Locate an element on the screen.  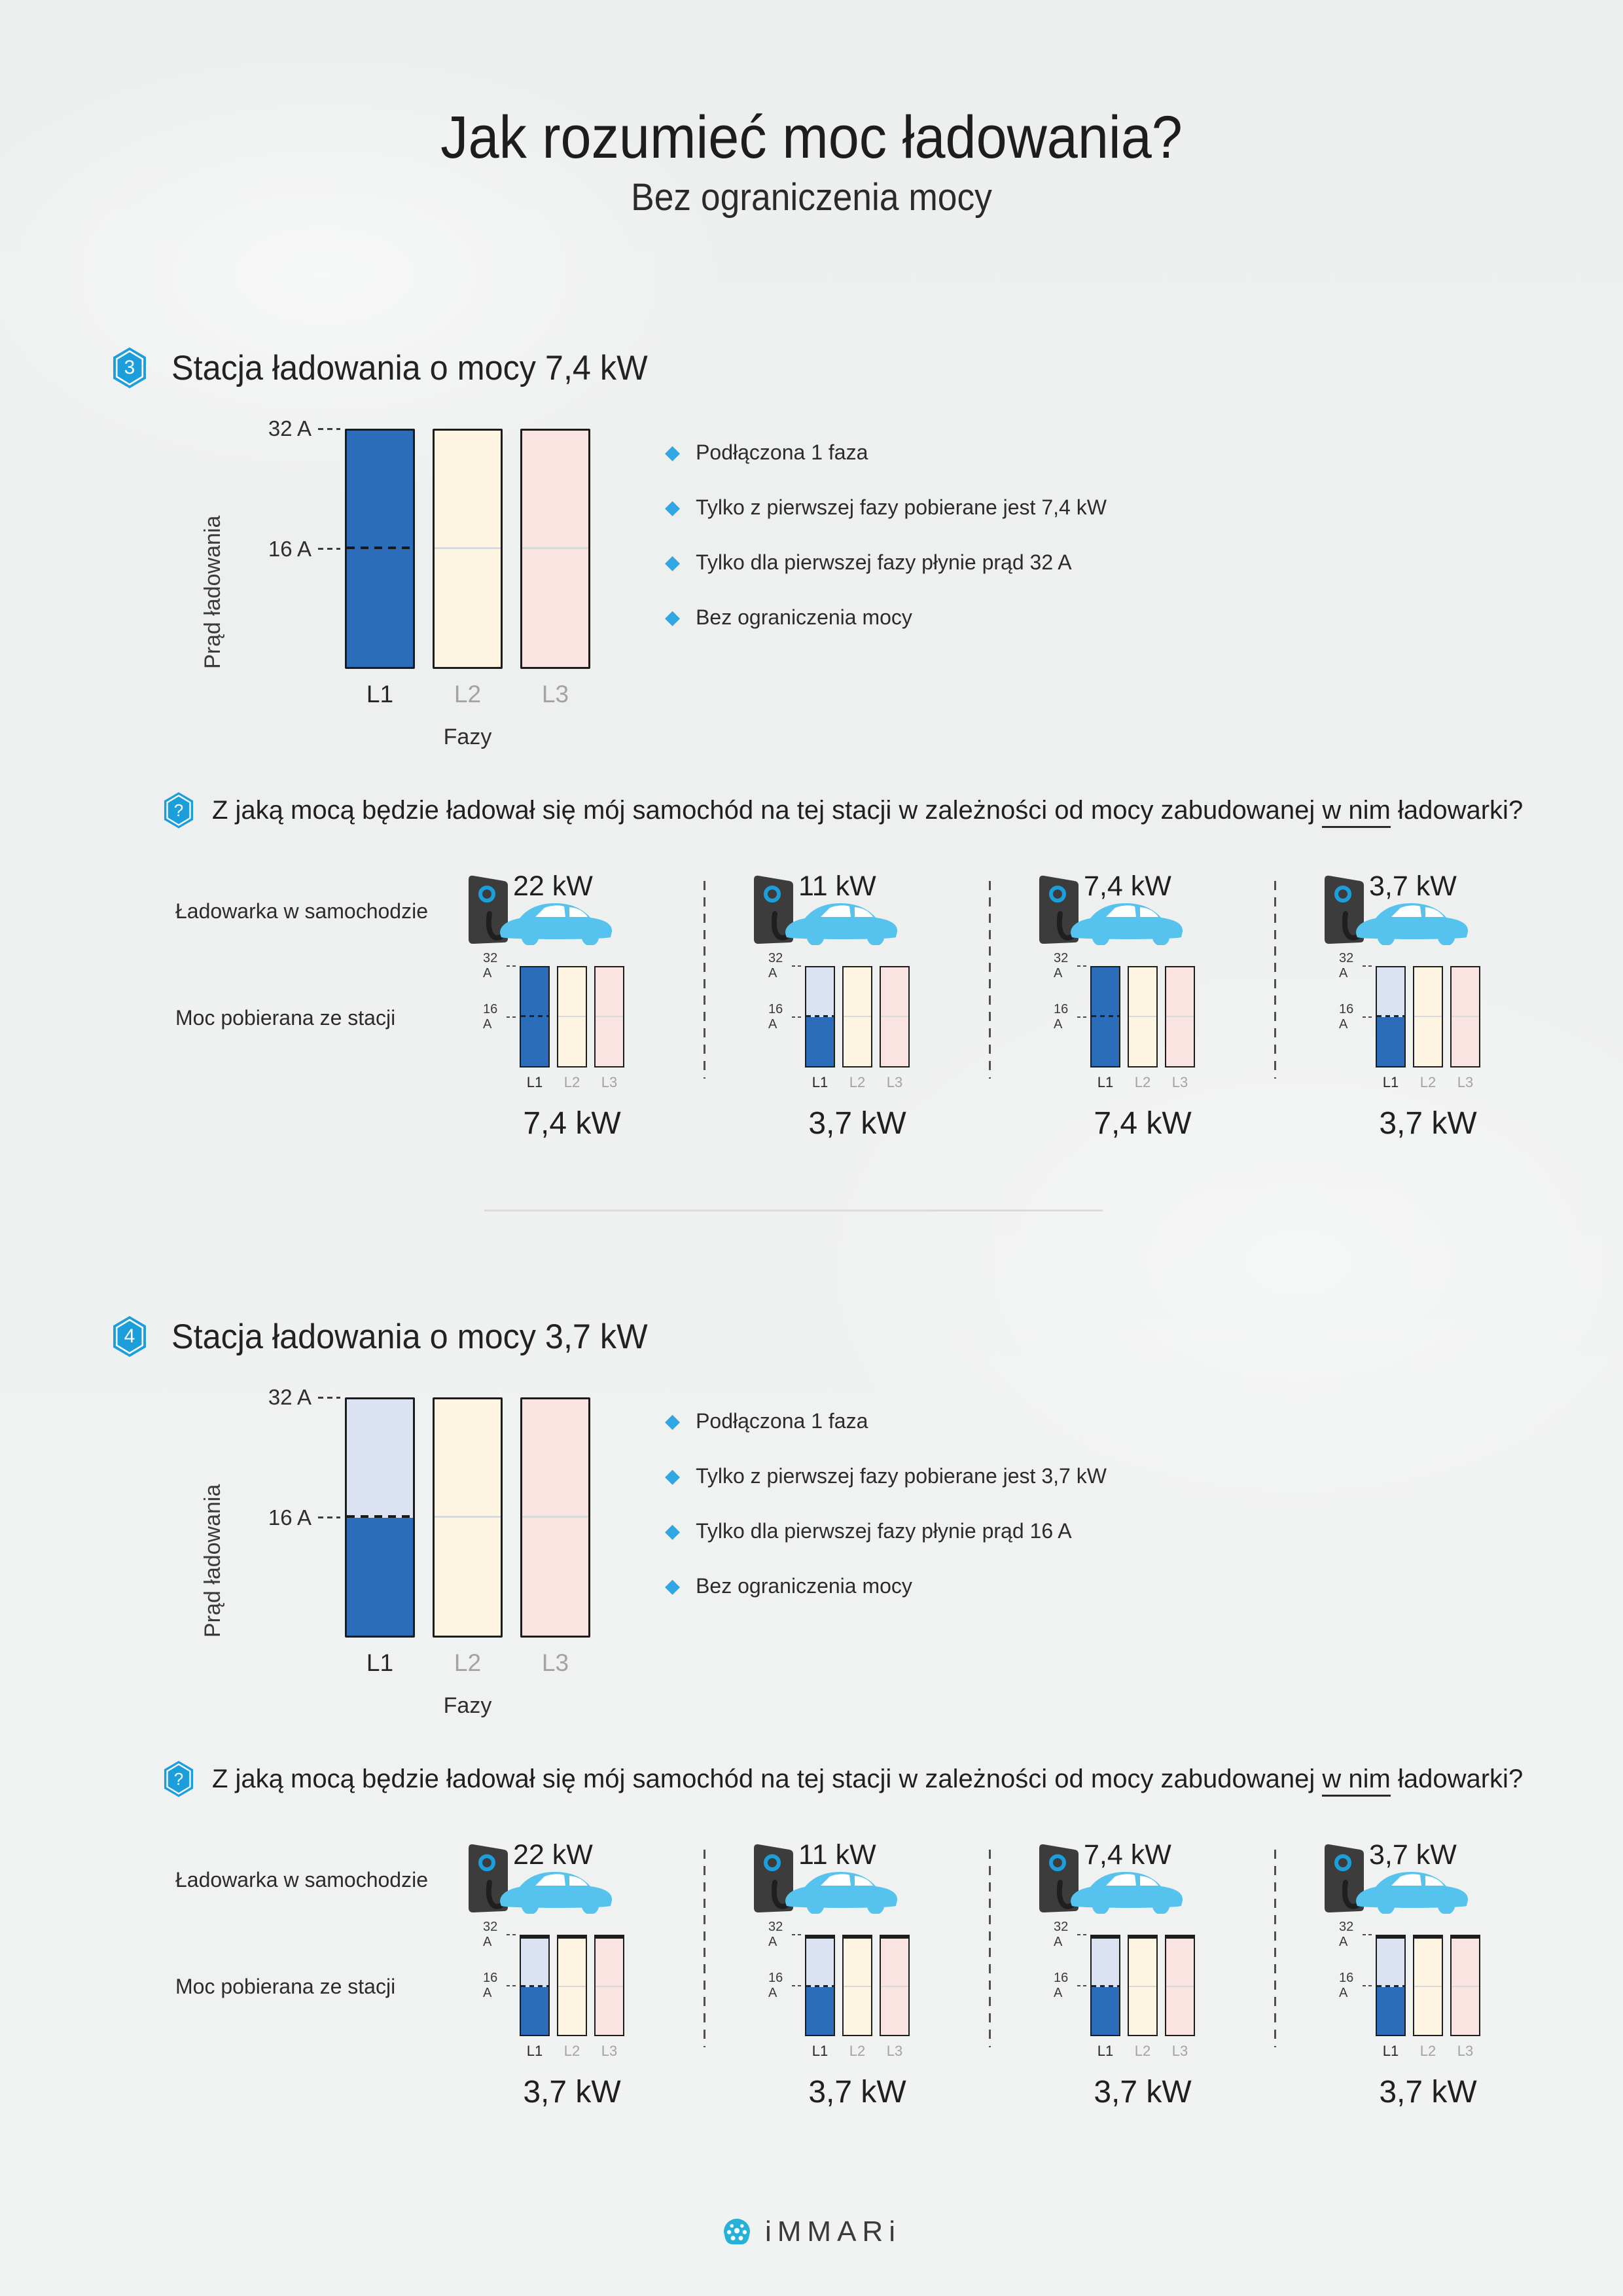
charger-power-label: 7,4 kW is located at coordinates (1127, 1855).